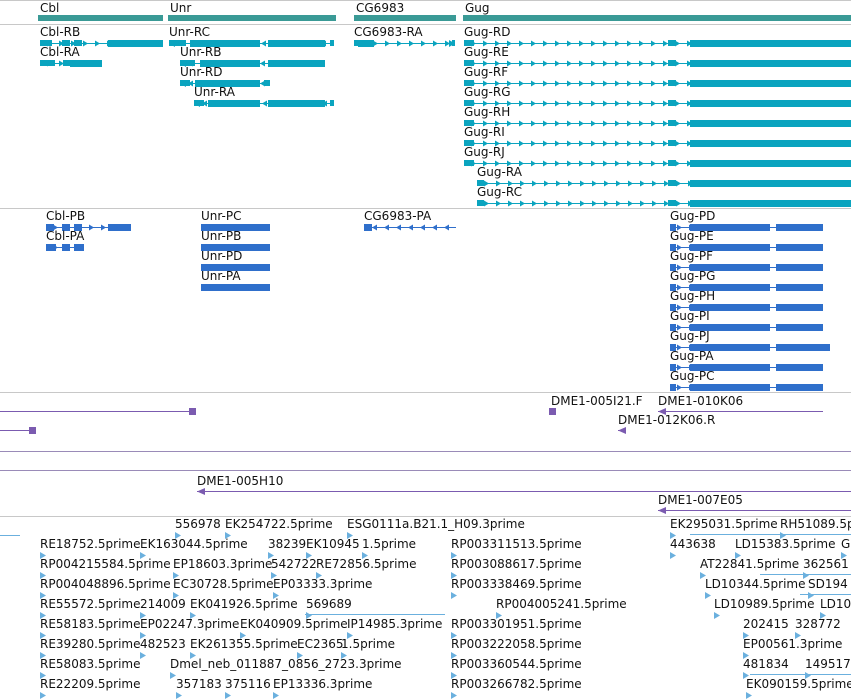  Describe the element at coordinates (66, 216) in the screenshot. I see `transcript-label-cbl-pb: Cbl-PB` at that location.